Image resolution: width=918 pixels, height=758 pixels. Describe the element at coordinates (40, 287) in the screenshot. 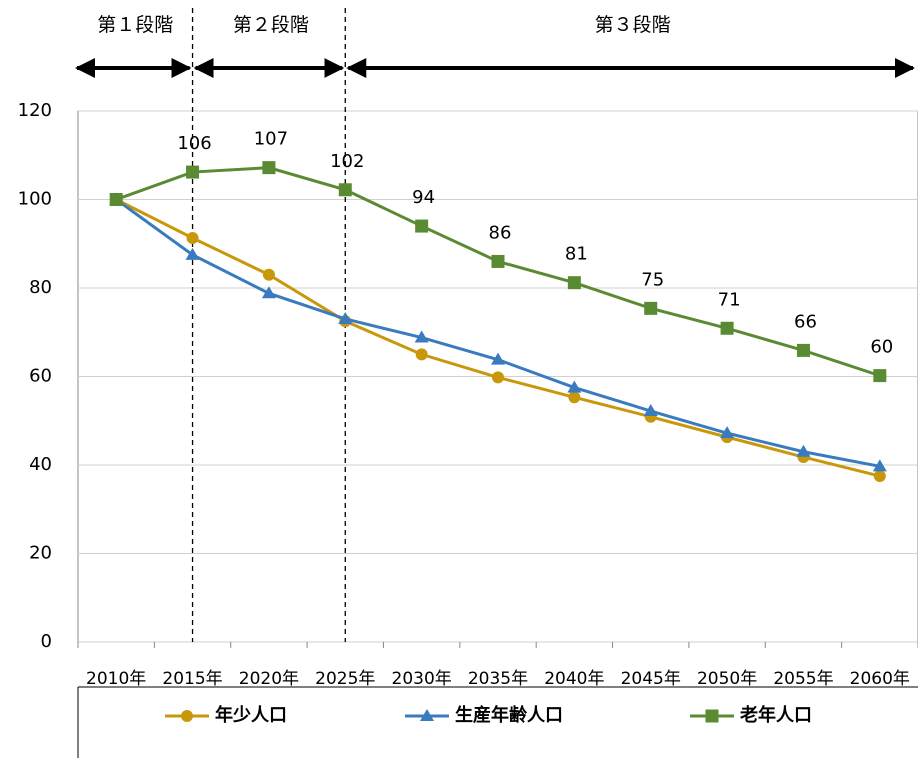

I see `y-tick-label: 80` at that location.